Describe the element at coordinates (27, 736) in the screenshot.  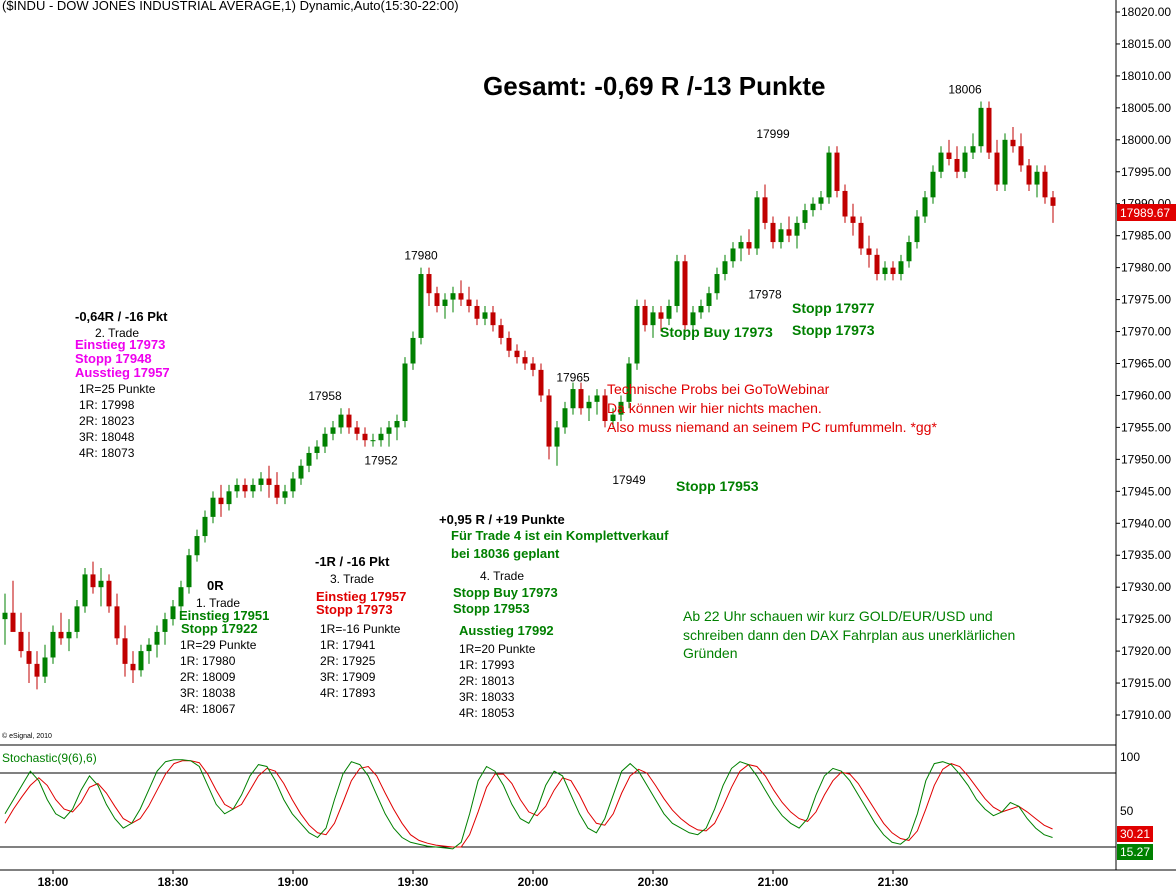
I see `copyright: © eSignal, 2010` at that location.